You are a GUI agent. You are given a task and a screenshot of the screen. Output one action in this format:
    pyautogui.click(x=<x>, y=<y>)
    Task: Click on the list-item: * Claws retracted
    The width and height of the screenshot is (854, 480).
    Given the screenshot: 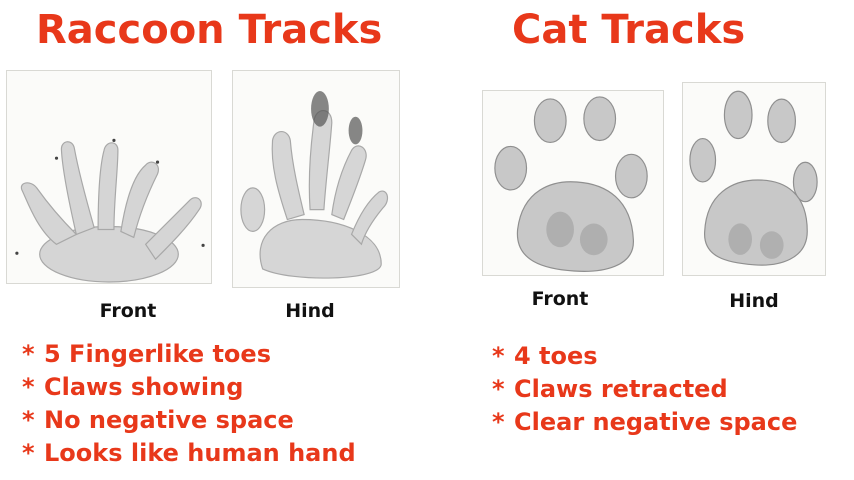 What is the action you would take?
    pyautogui.click(x=644, y=389)
    